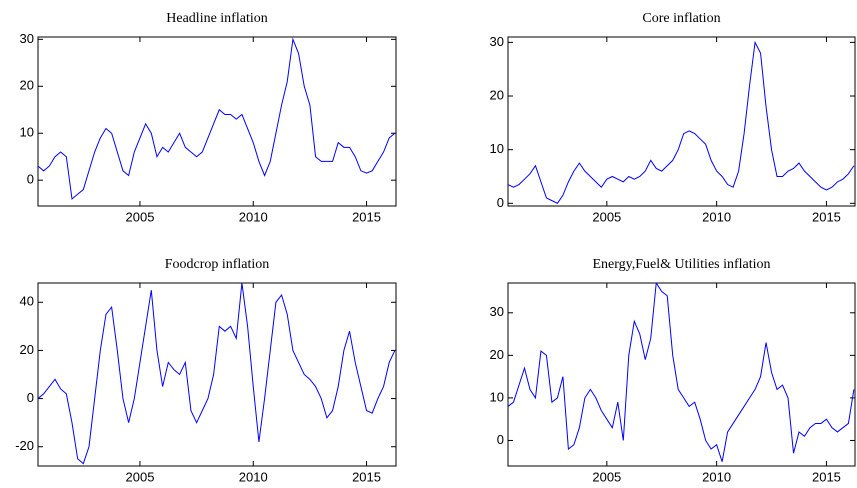 The width and height of the screenshot is (857, 488). I want to click on subplot-title: Energy,Fuel& Utilities inflation, so click(681, 264).